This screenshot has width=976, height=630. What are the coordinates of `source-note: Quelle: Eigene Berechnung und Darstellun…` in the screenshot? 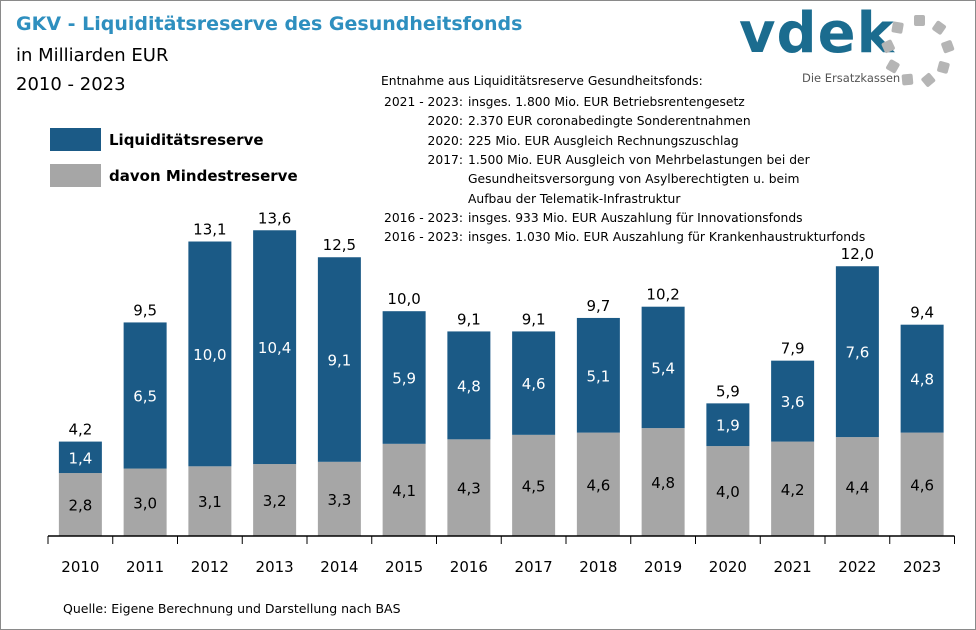 It's located at (232, 608).